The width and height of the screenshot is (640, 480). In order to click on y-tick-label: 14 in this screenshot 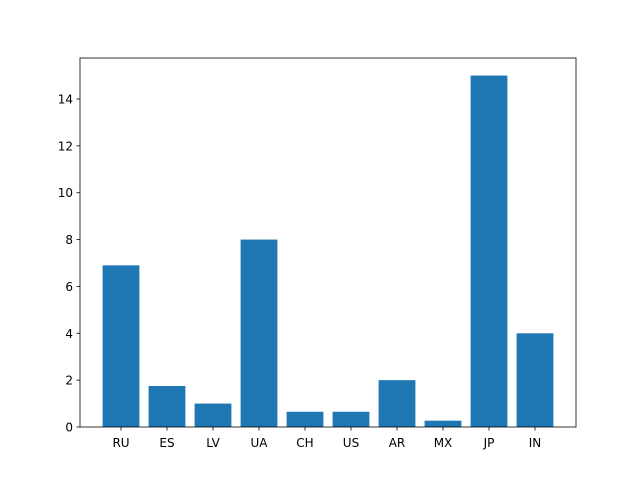, I will do `click(65, 100)`.